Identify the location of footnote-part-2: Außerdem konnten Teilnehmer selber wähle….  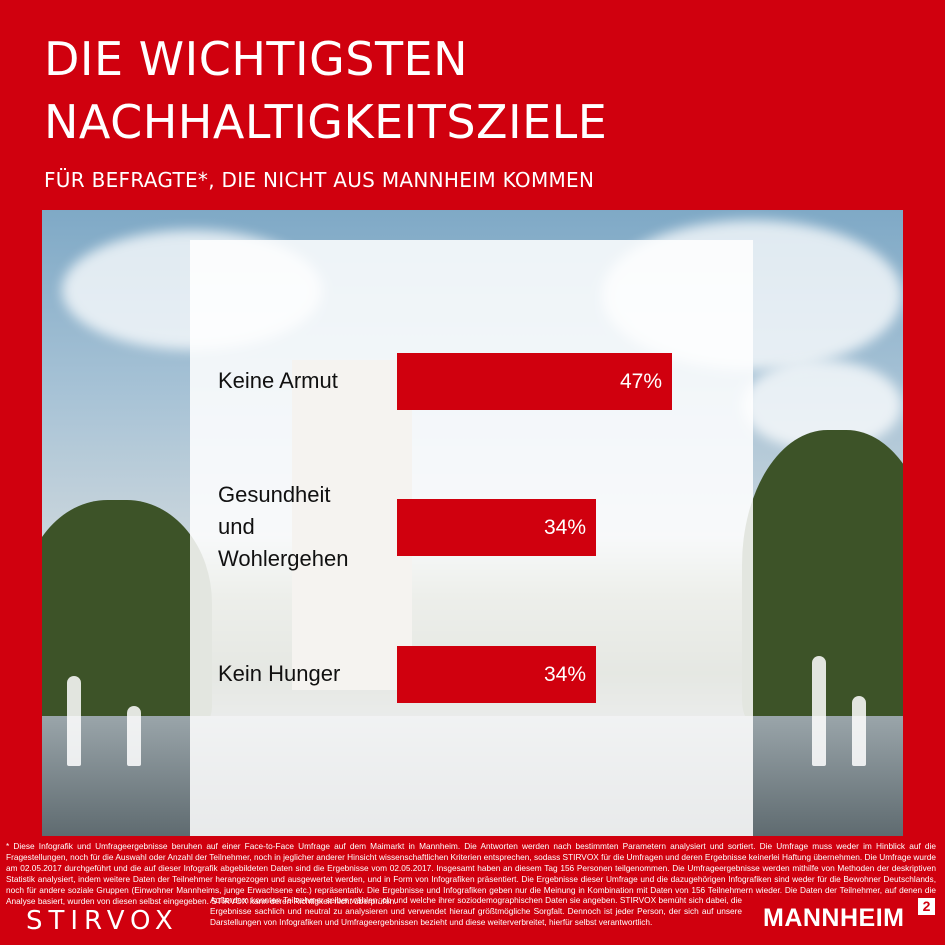
(476, 911).